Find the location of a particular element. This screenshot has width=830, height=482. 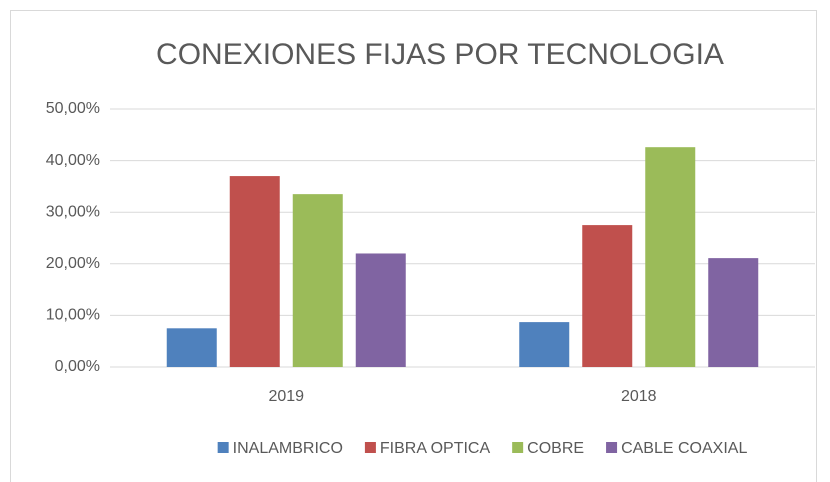

chart-title: CONEXIONES FIJAS POR TECNOLOGIA is located at coordinates (440, 54).